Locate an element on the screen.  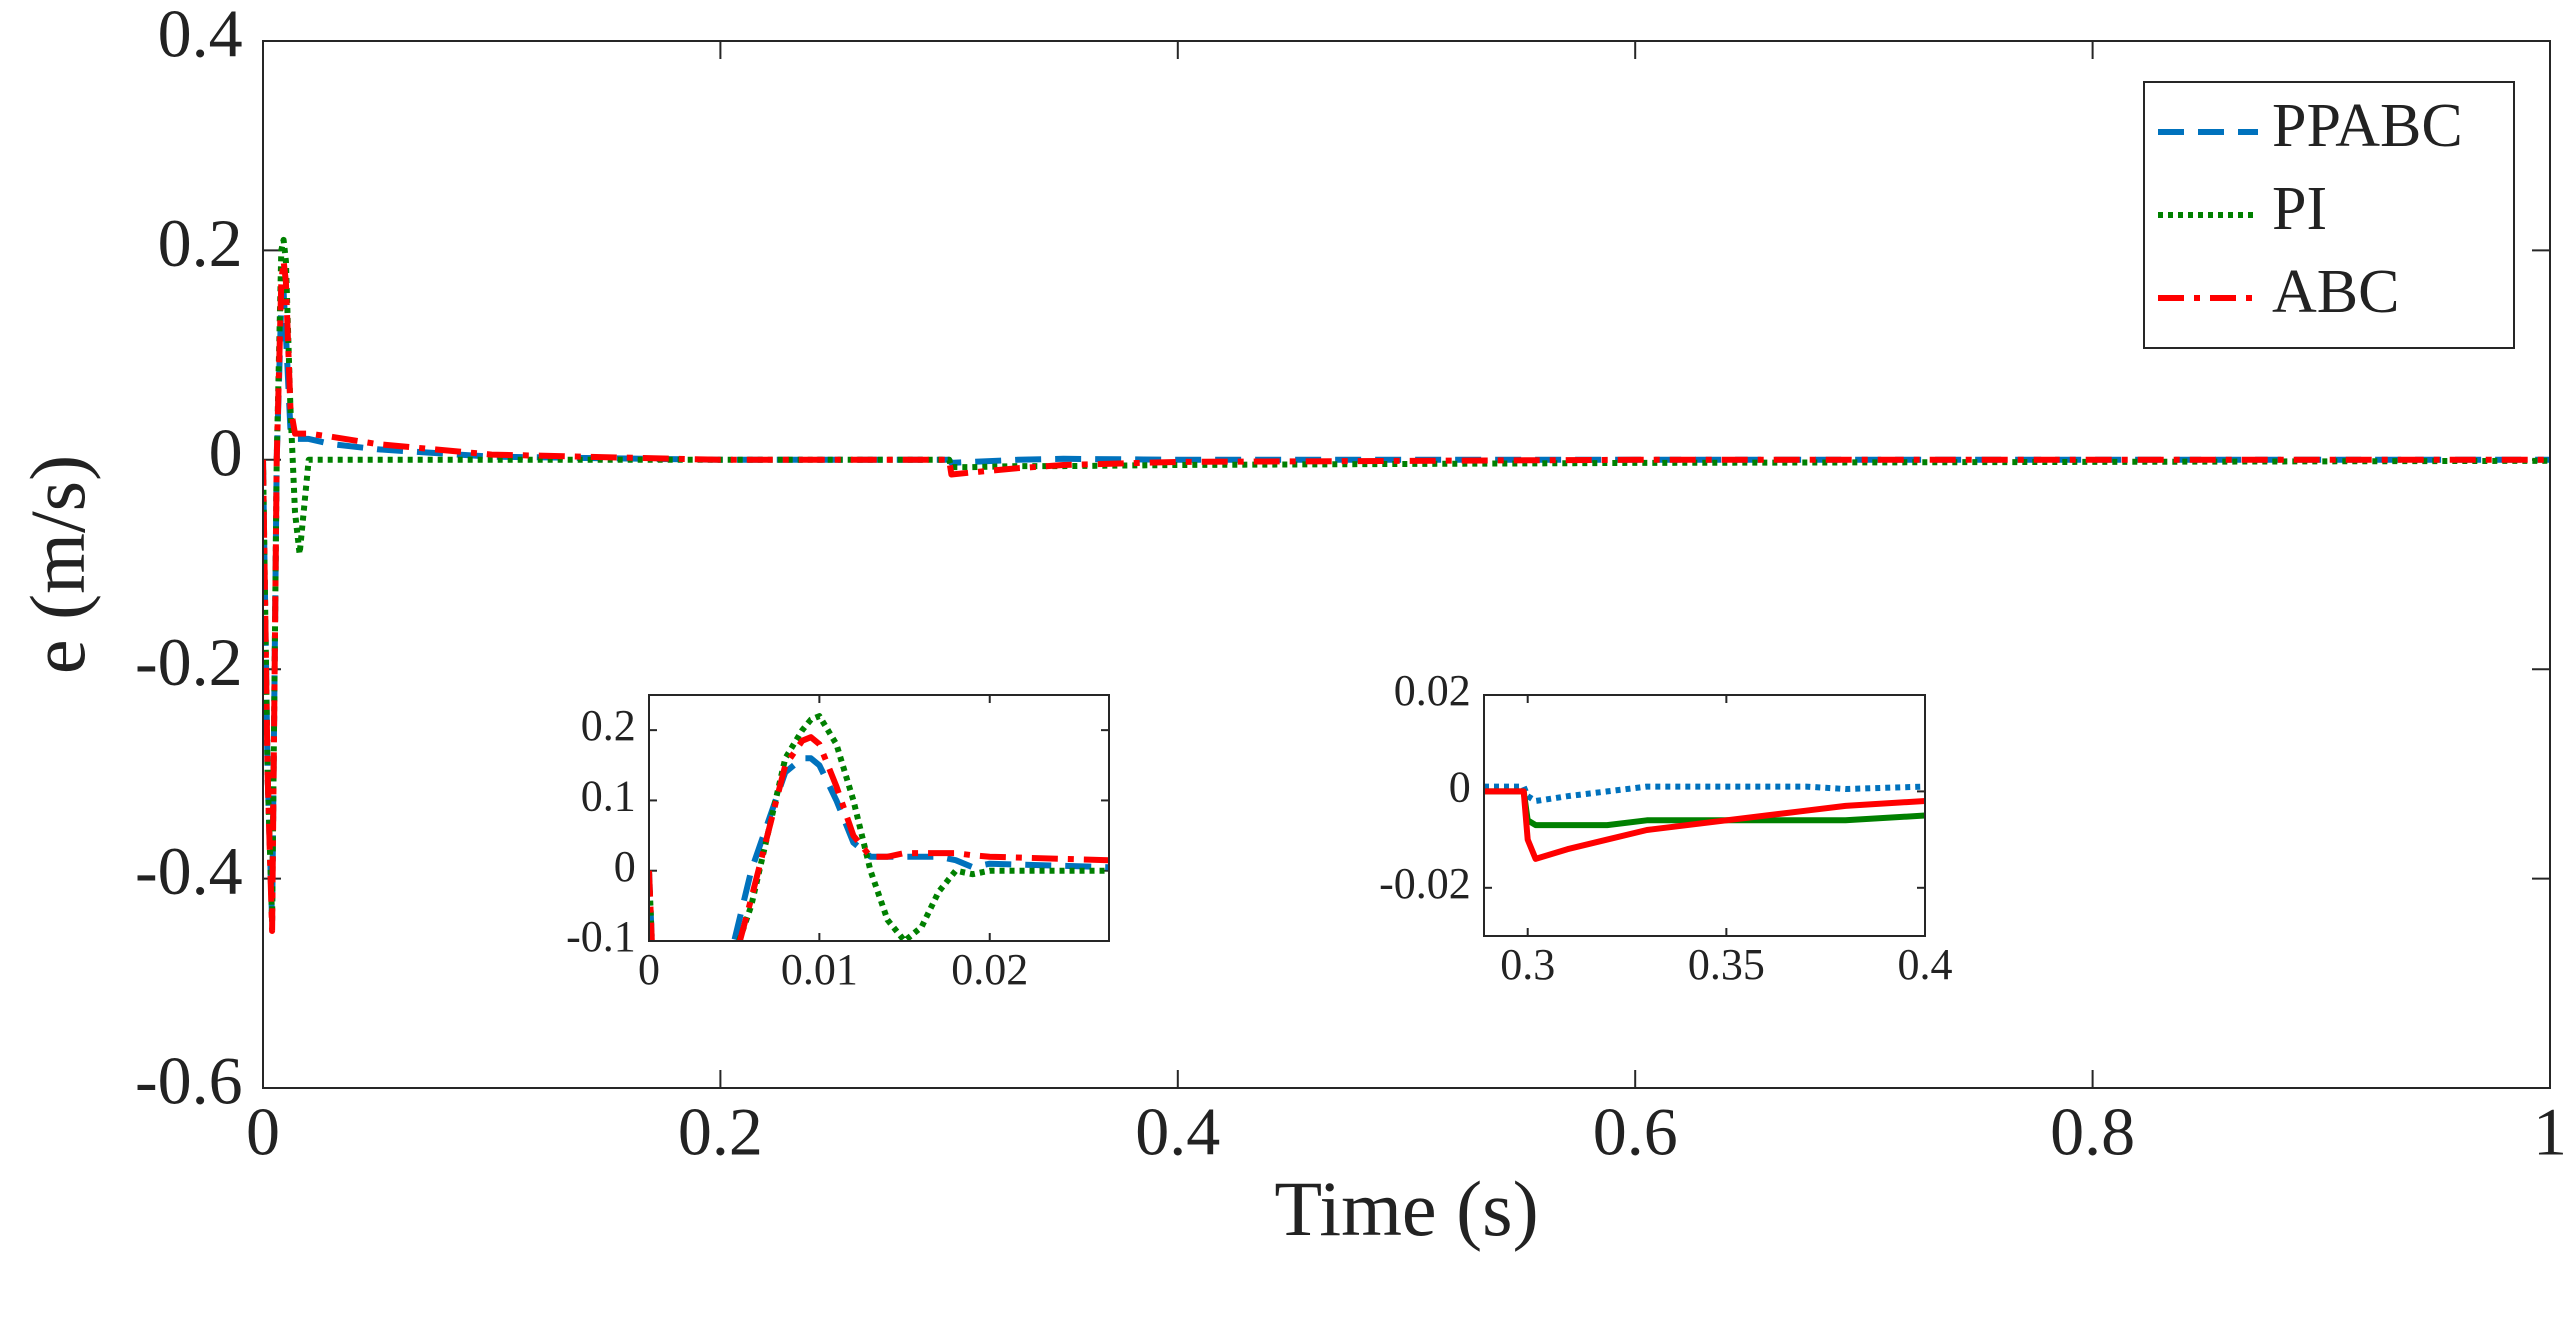
legend-label: PPABC is located at coordinates (2367, 126).